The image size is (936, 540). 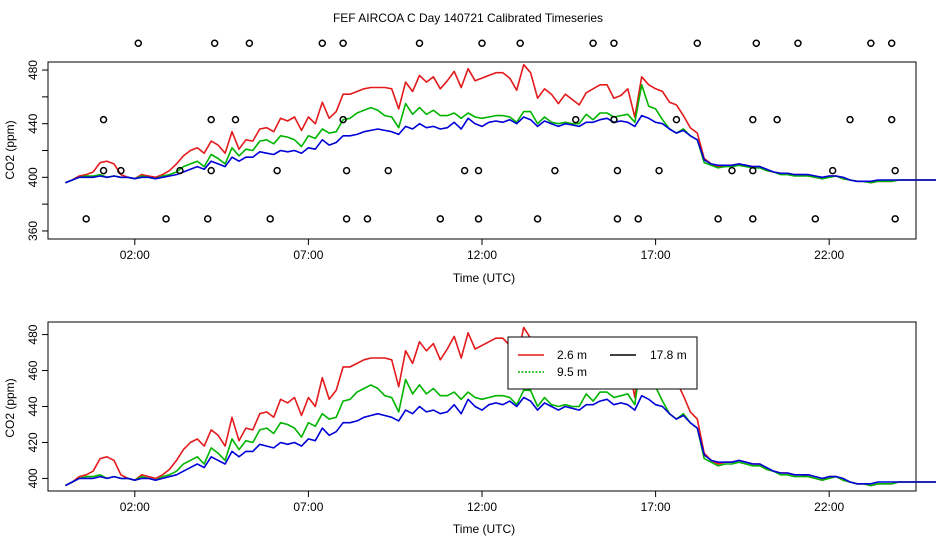 I want to click on y-axis-bottom: 400 420 440 460 480, so click(x=37, y=406).